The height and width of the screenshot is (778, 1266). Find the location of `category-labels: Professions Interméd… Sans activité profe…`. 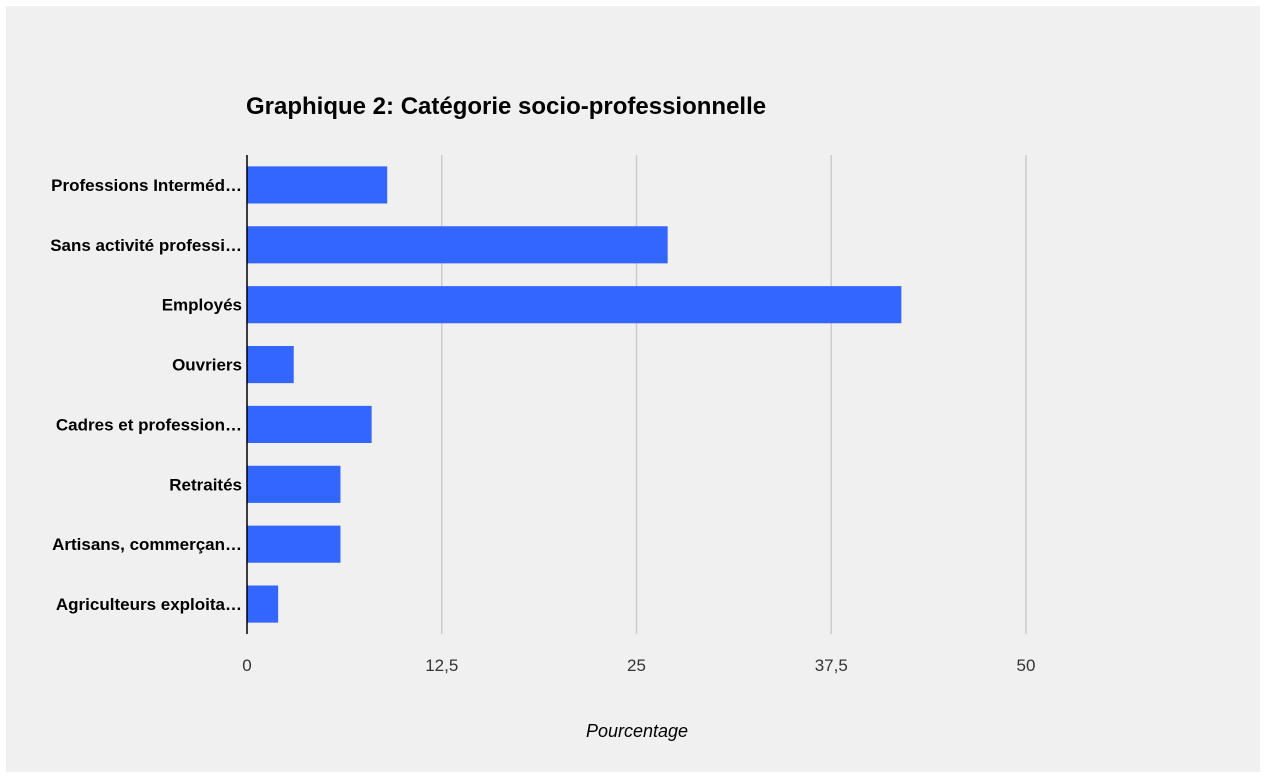

category-labels: Professions Interméd… Sans activité profe… is located at coordinates (146, 395).